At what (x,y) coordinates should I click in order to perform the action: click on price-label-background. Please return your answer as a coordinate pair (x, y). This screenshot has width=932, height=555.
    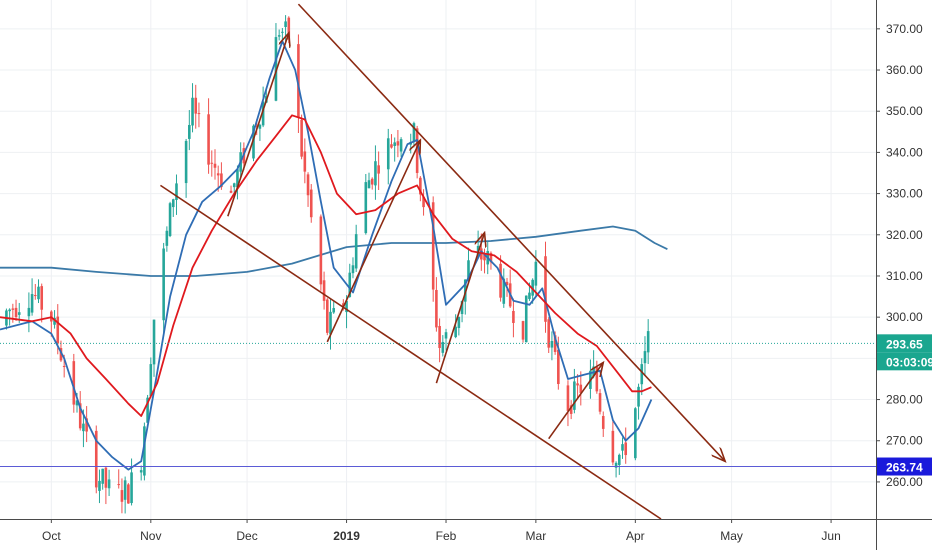
    Looking at the image, I should click on (904, 343).